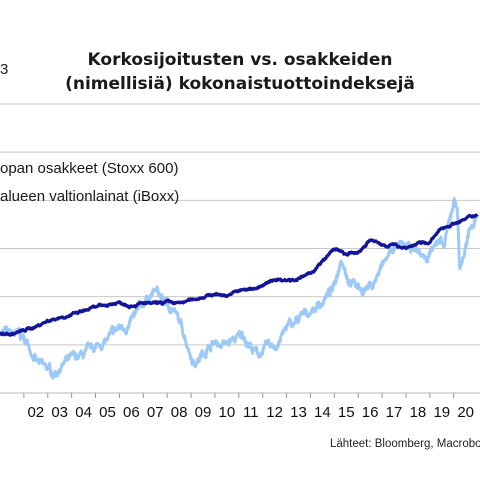 The height and width of the screenshot is (480, 480). Describe the element at coordinates (239, 395) in the screenshot. I see `x-axis` at that location.